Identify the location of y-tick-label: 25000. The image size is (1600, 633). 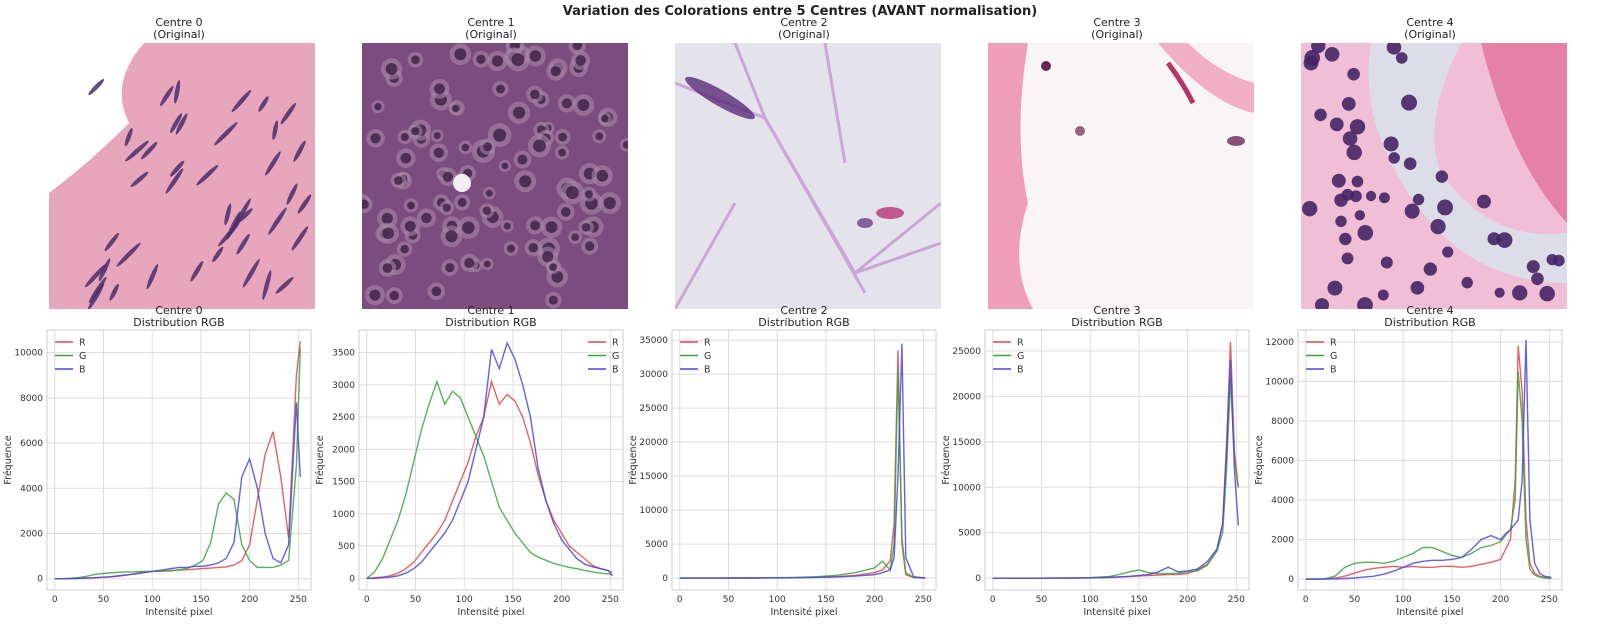
(966, 352).